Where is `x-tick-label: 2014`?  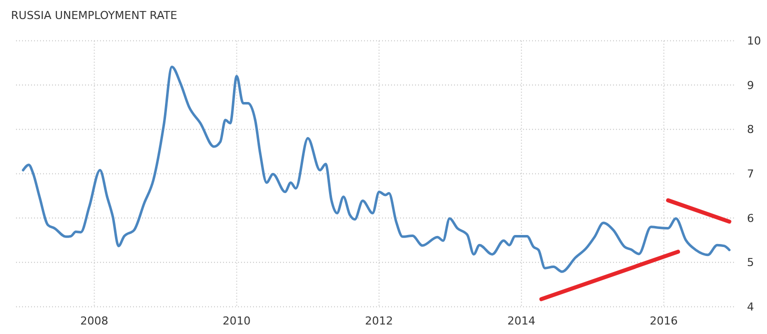
x-tick-label: 2014 is located at coordinates (521, 321).